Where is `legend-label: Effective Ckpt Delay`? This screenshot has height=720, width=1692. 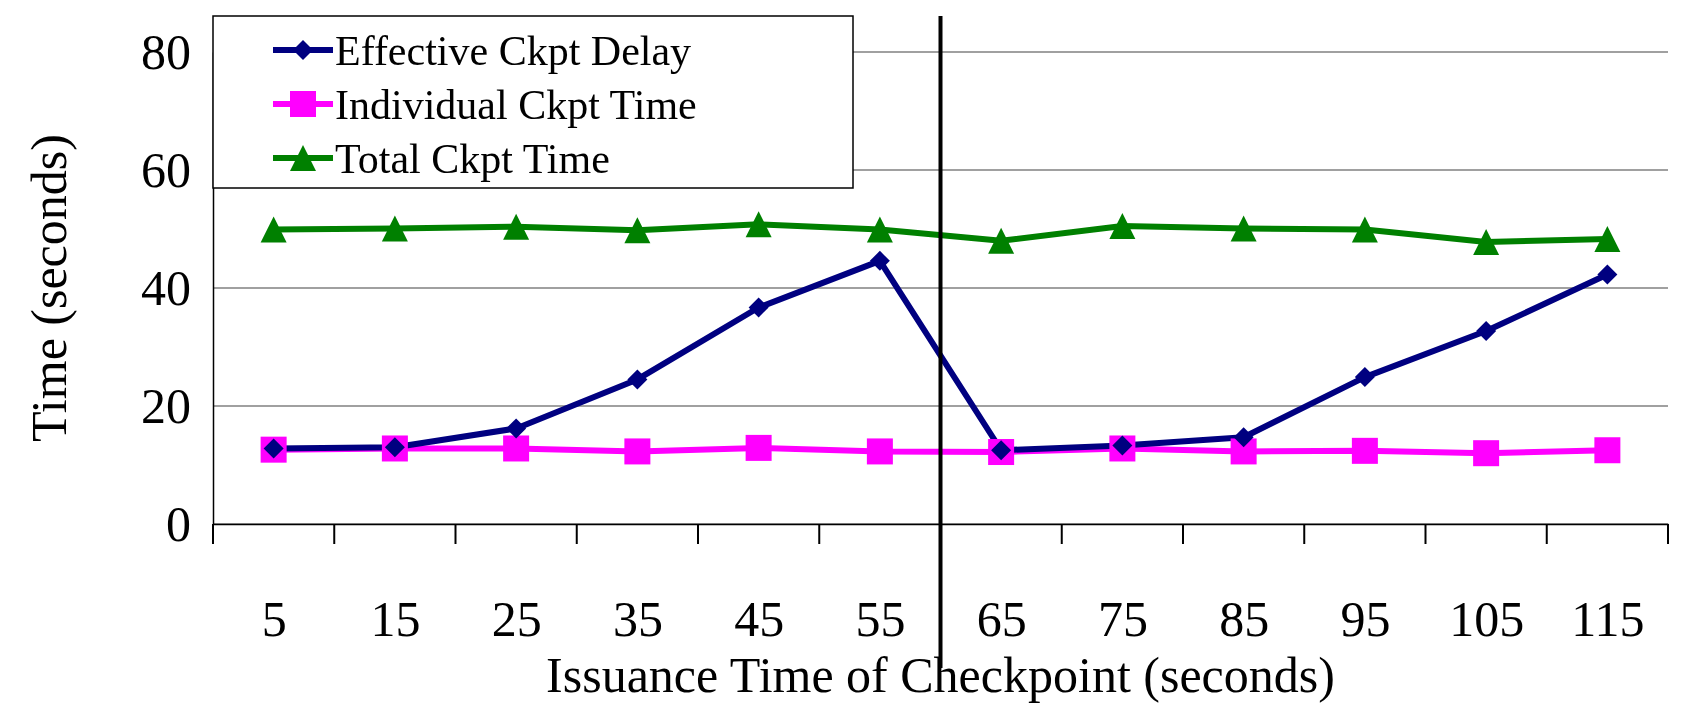
legend-label: Effective Ckpt Delay is located at coordinates (513, 50).